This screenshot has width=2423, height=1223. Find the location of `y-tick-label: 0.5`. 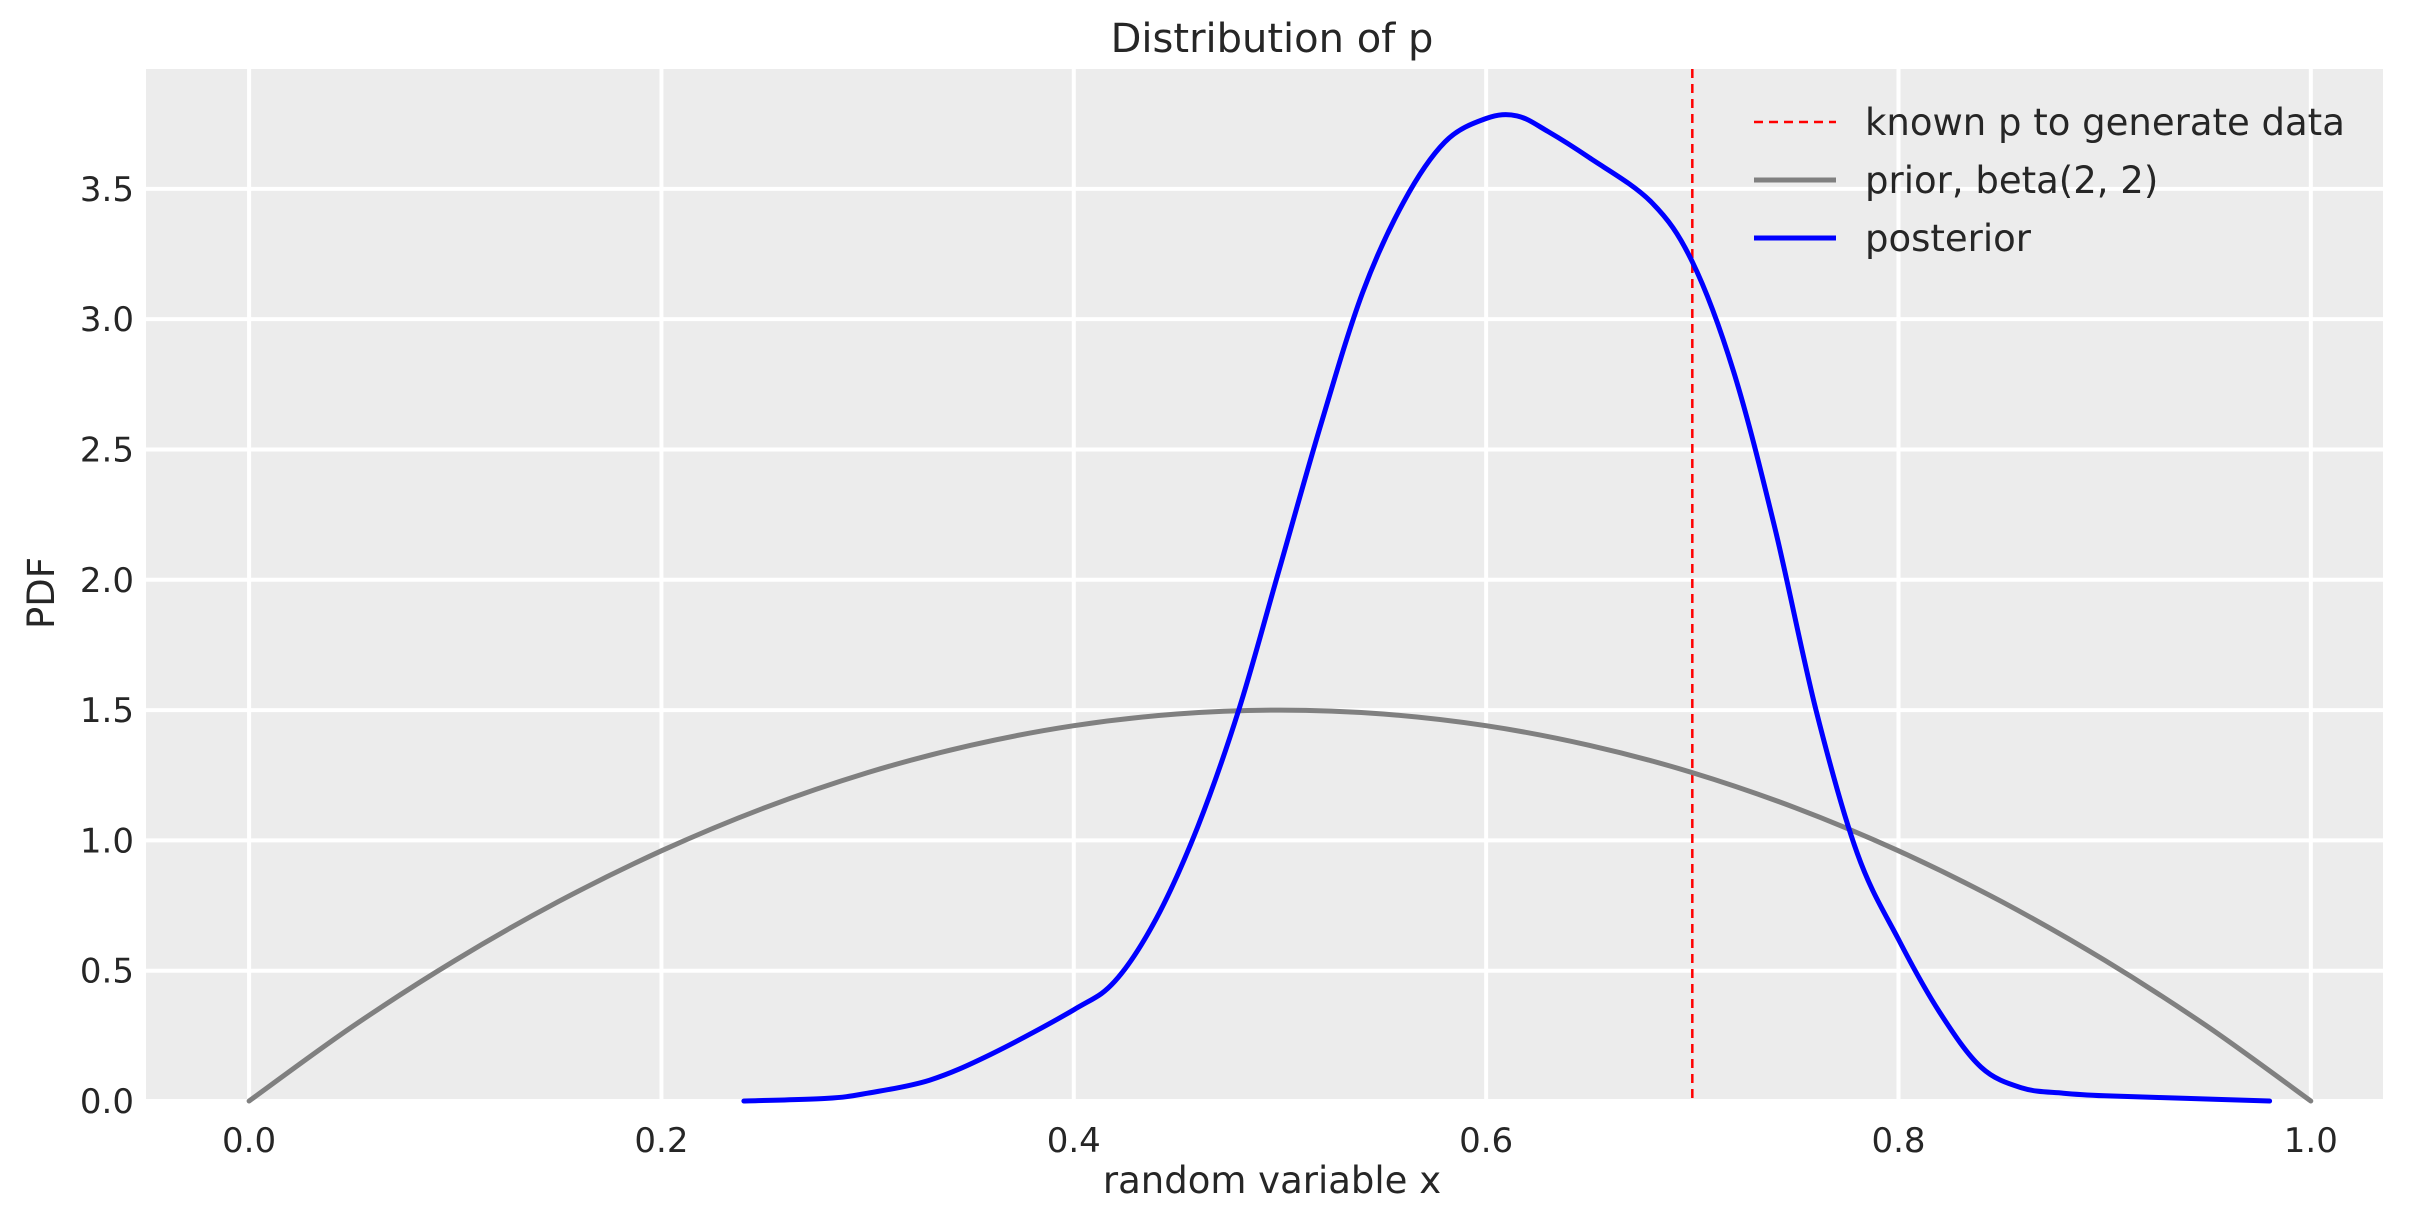

y-tick-label: 0.5 is located at coordinates (107, 972).